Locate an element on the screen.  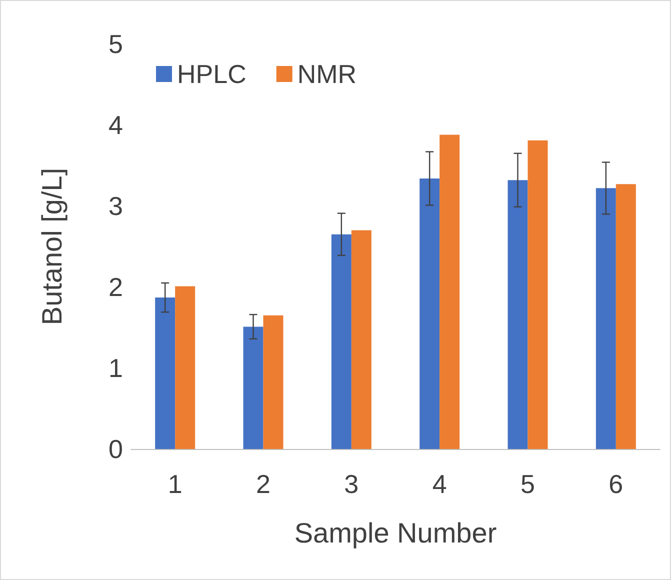
y-tick-label: 1 is located at coordinates (115, 368).